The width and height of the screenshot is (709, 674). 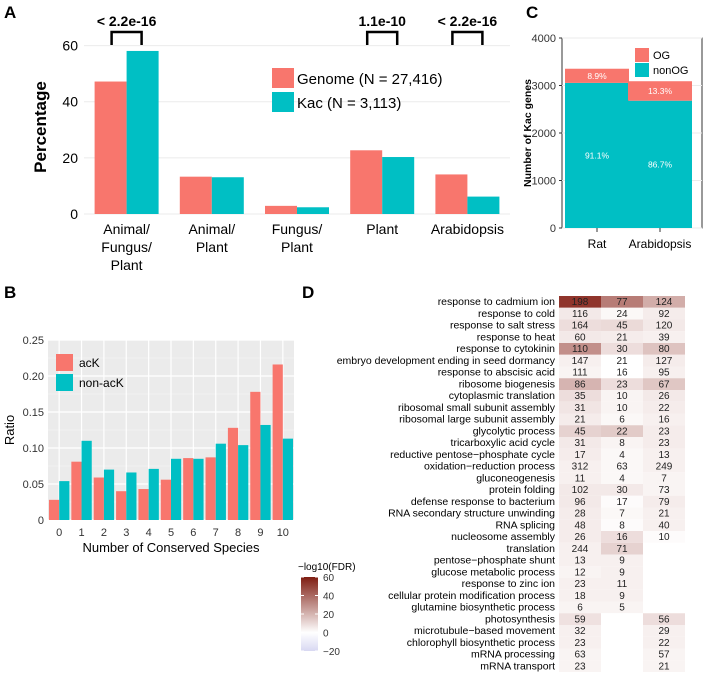 I want to click on cell-value: 244, so click(x=580, y=549).